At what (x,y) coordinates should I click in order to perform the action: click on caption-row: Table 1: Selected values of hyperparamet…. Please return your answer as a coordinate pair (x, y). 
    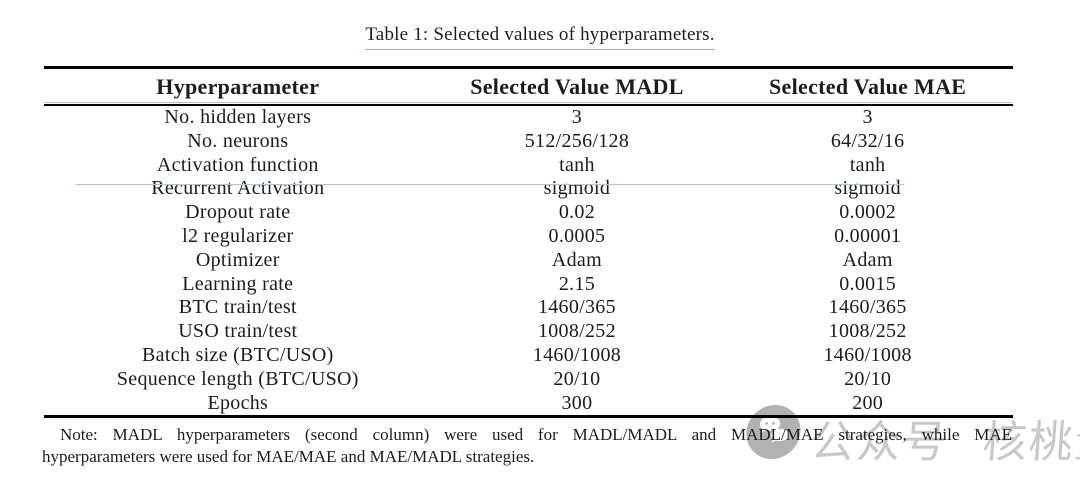
    Looking at the image, I should click on (540, 37).